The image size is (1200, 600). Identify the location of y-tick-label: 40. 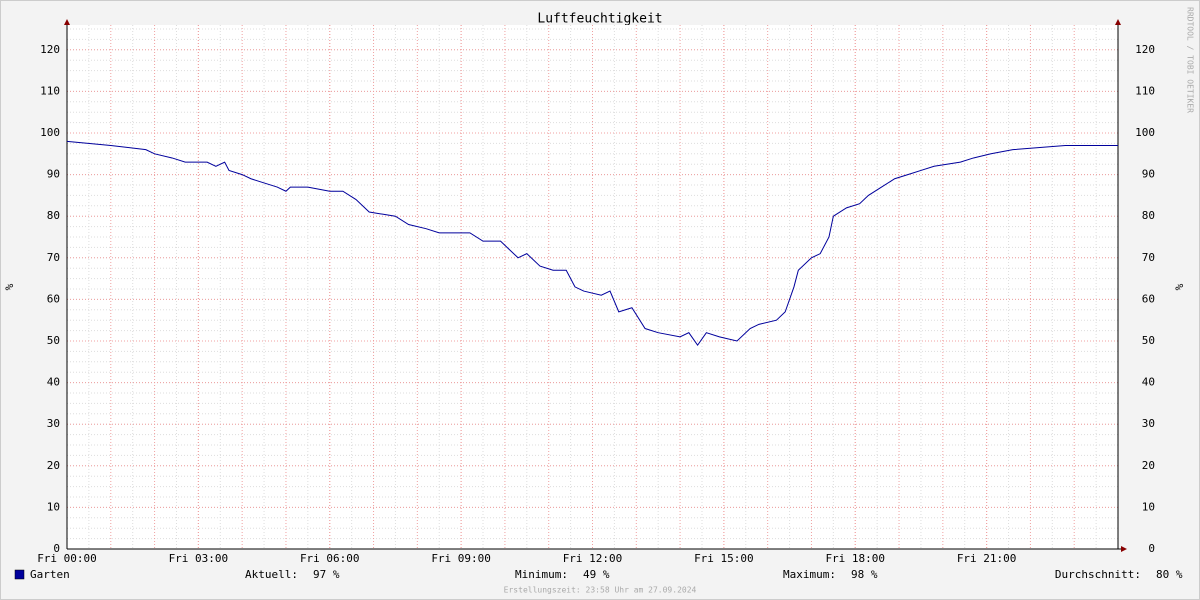
(53, 382).